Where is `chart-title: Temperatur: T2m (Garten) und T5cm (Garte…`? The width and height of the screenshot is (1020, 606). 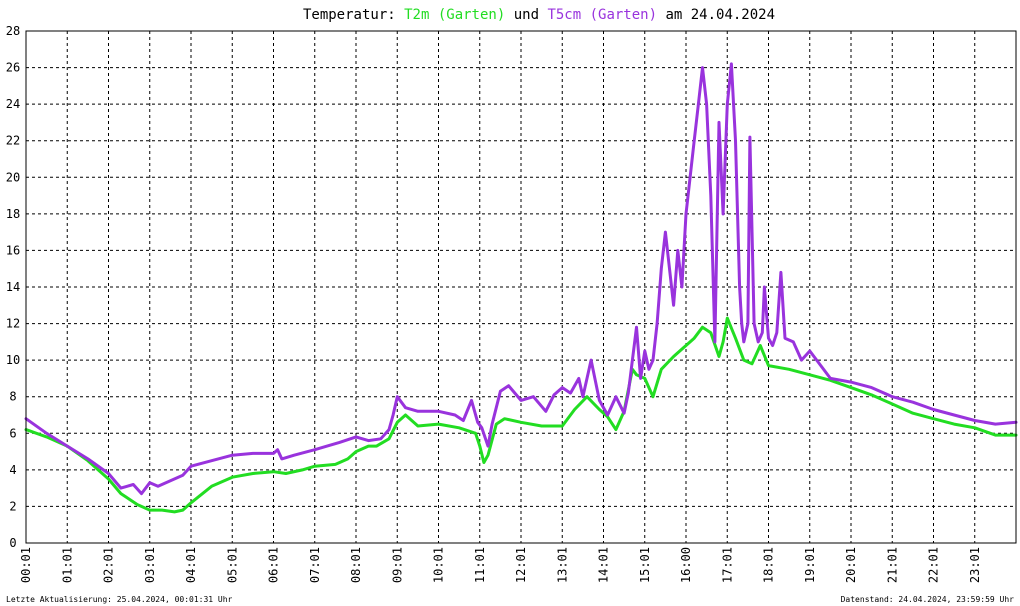 chart-title: Temperatur: T2m (Garten) und T5cm (Garte… is located at coordinates (539, 15).